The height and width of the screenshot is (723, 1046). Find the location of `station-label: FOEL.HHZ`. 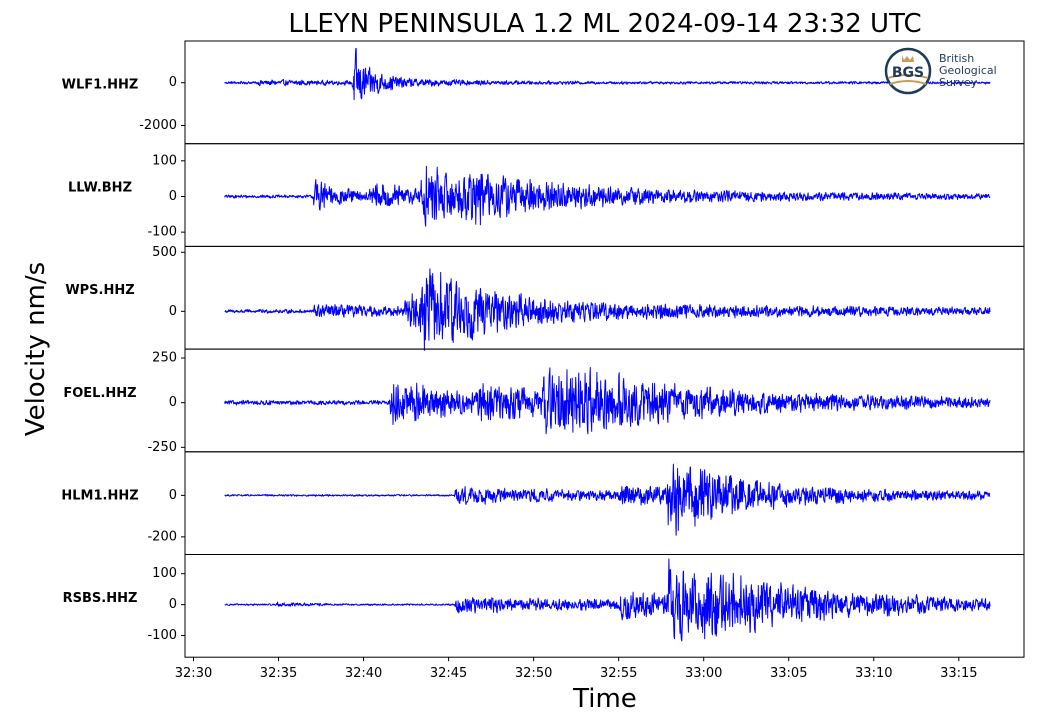

station-label: FOEL.HHZ is located at coordinates (99, 393).